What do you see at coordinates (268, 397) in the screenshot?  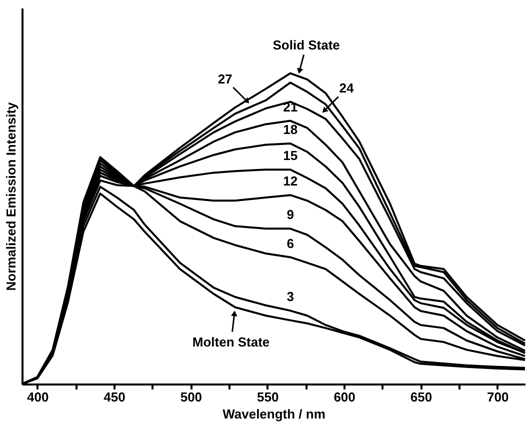 I see `x-tick-label: 550` at bounding box center [268, 397].